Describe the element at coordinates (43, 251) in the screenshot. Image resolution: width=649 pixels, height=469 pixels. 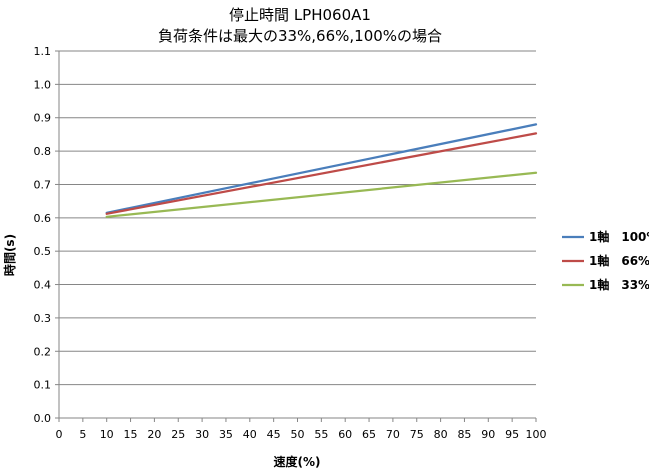
I see `y-tick-label: 0.5` at that location.